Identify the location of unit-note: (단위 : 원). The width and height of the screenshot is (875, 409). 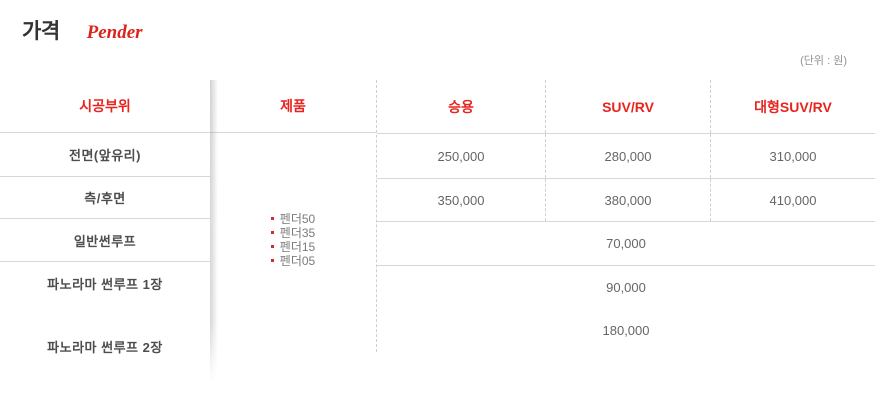
(823, 61).